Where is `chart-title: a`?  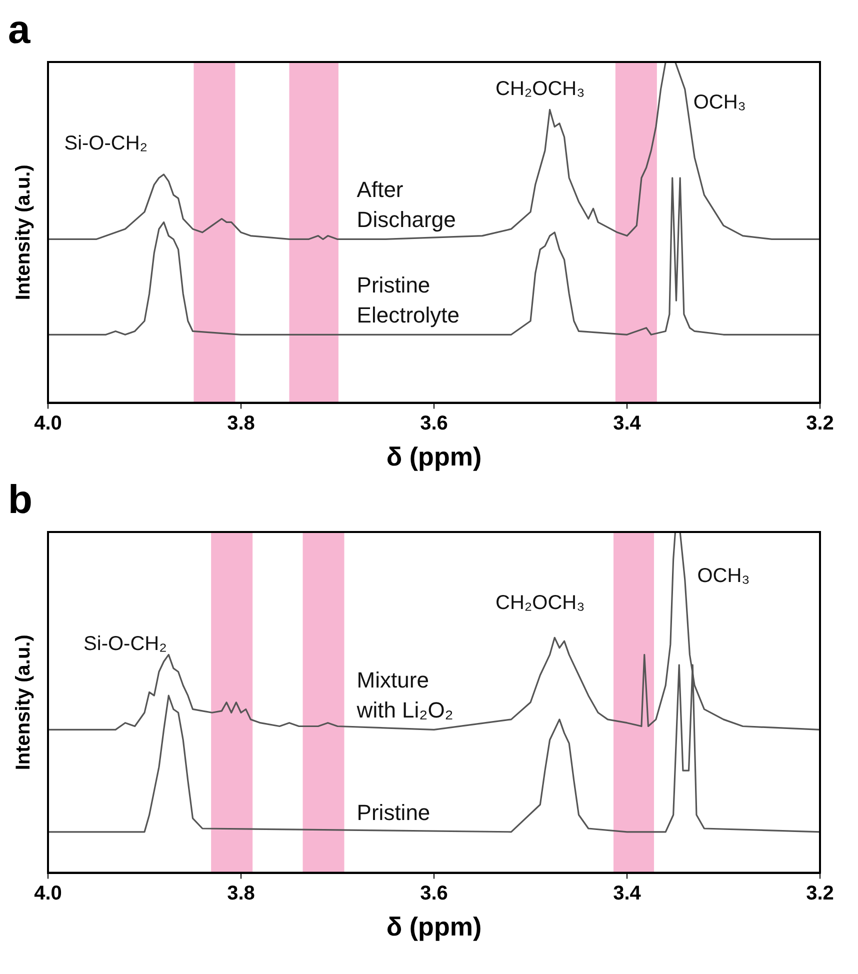 chart-title: a is located at coordinates (19, 30).